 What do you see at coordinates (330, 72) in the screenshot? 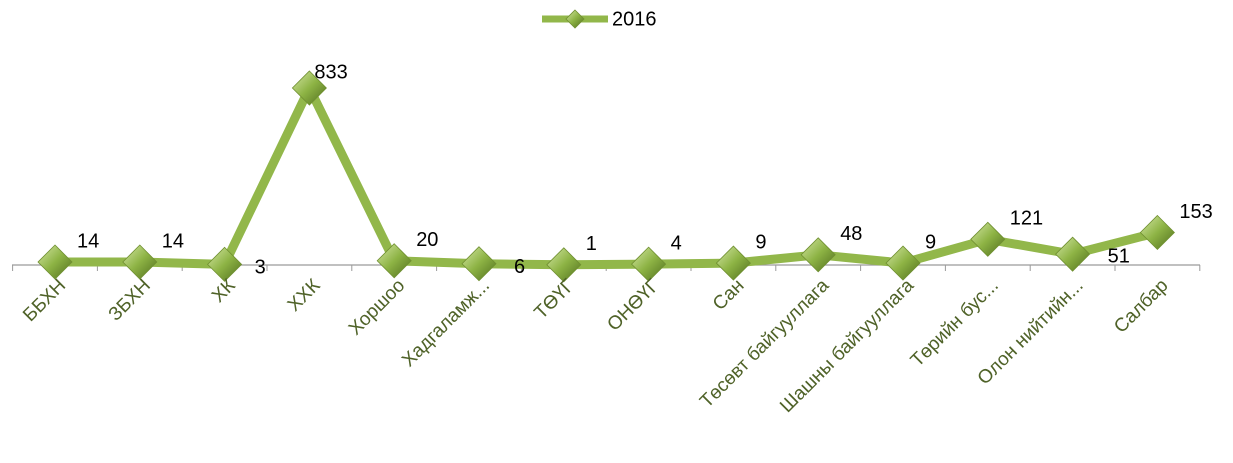
I see `data-label: 833` at bounding box center [330, 72].